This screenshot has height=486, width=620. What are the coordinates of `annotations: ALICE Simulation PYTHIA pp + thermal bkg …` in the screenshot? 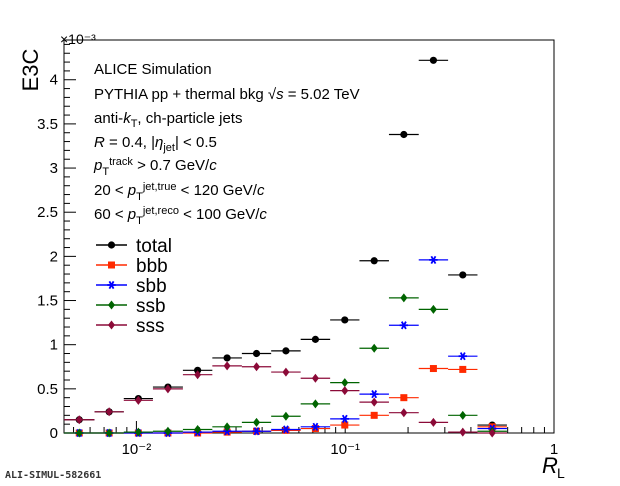 It's located at (226, 144).